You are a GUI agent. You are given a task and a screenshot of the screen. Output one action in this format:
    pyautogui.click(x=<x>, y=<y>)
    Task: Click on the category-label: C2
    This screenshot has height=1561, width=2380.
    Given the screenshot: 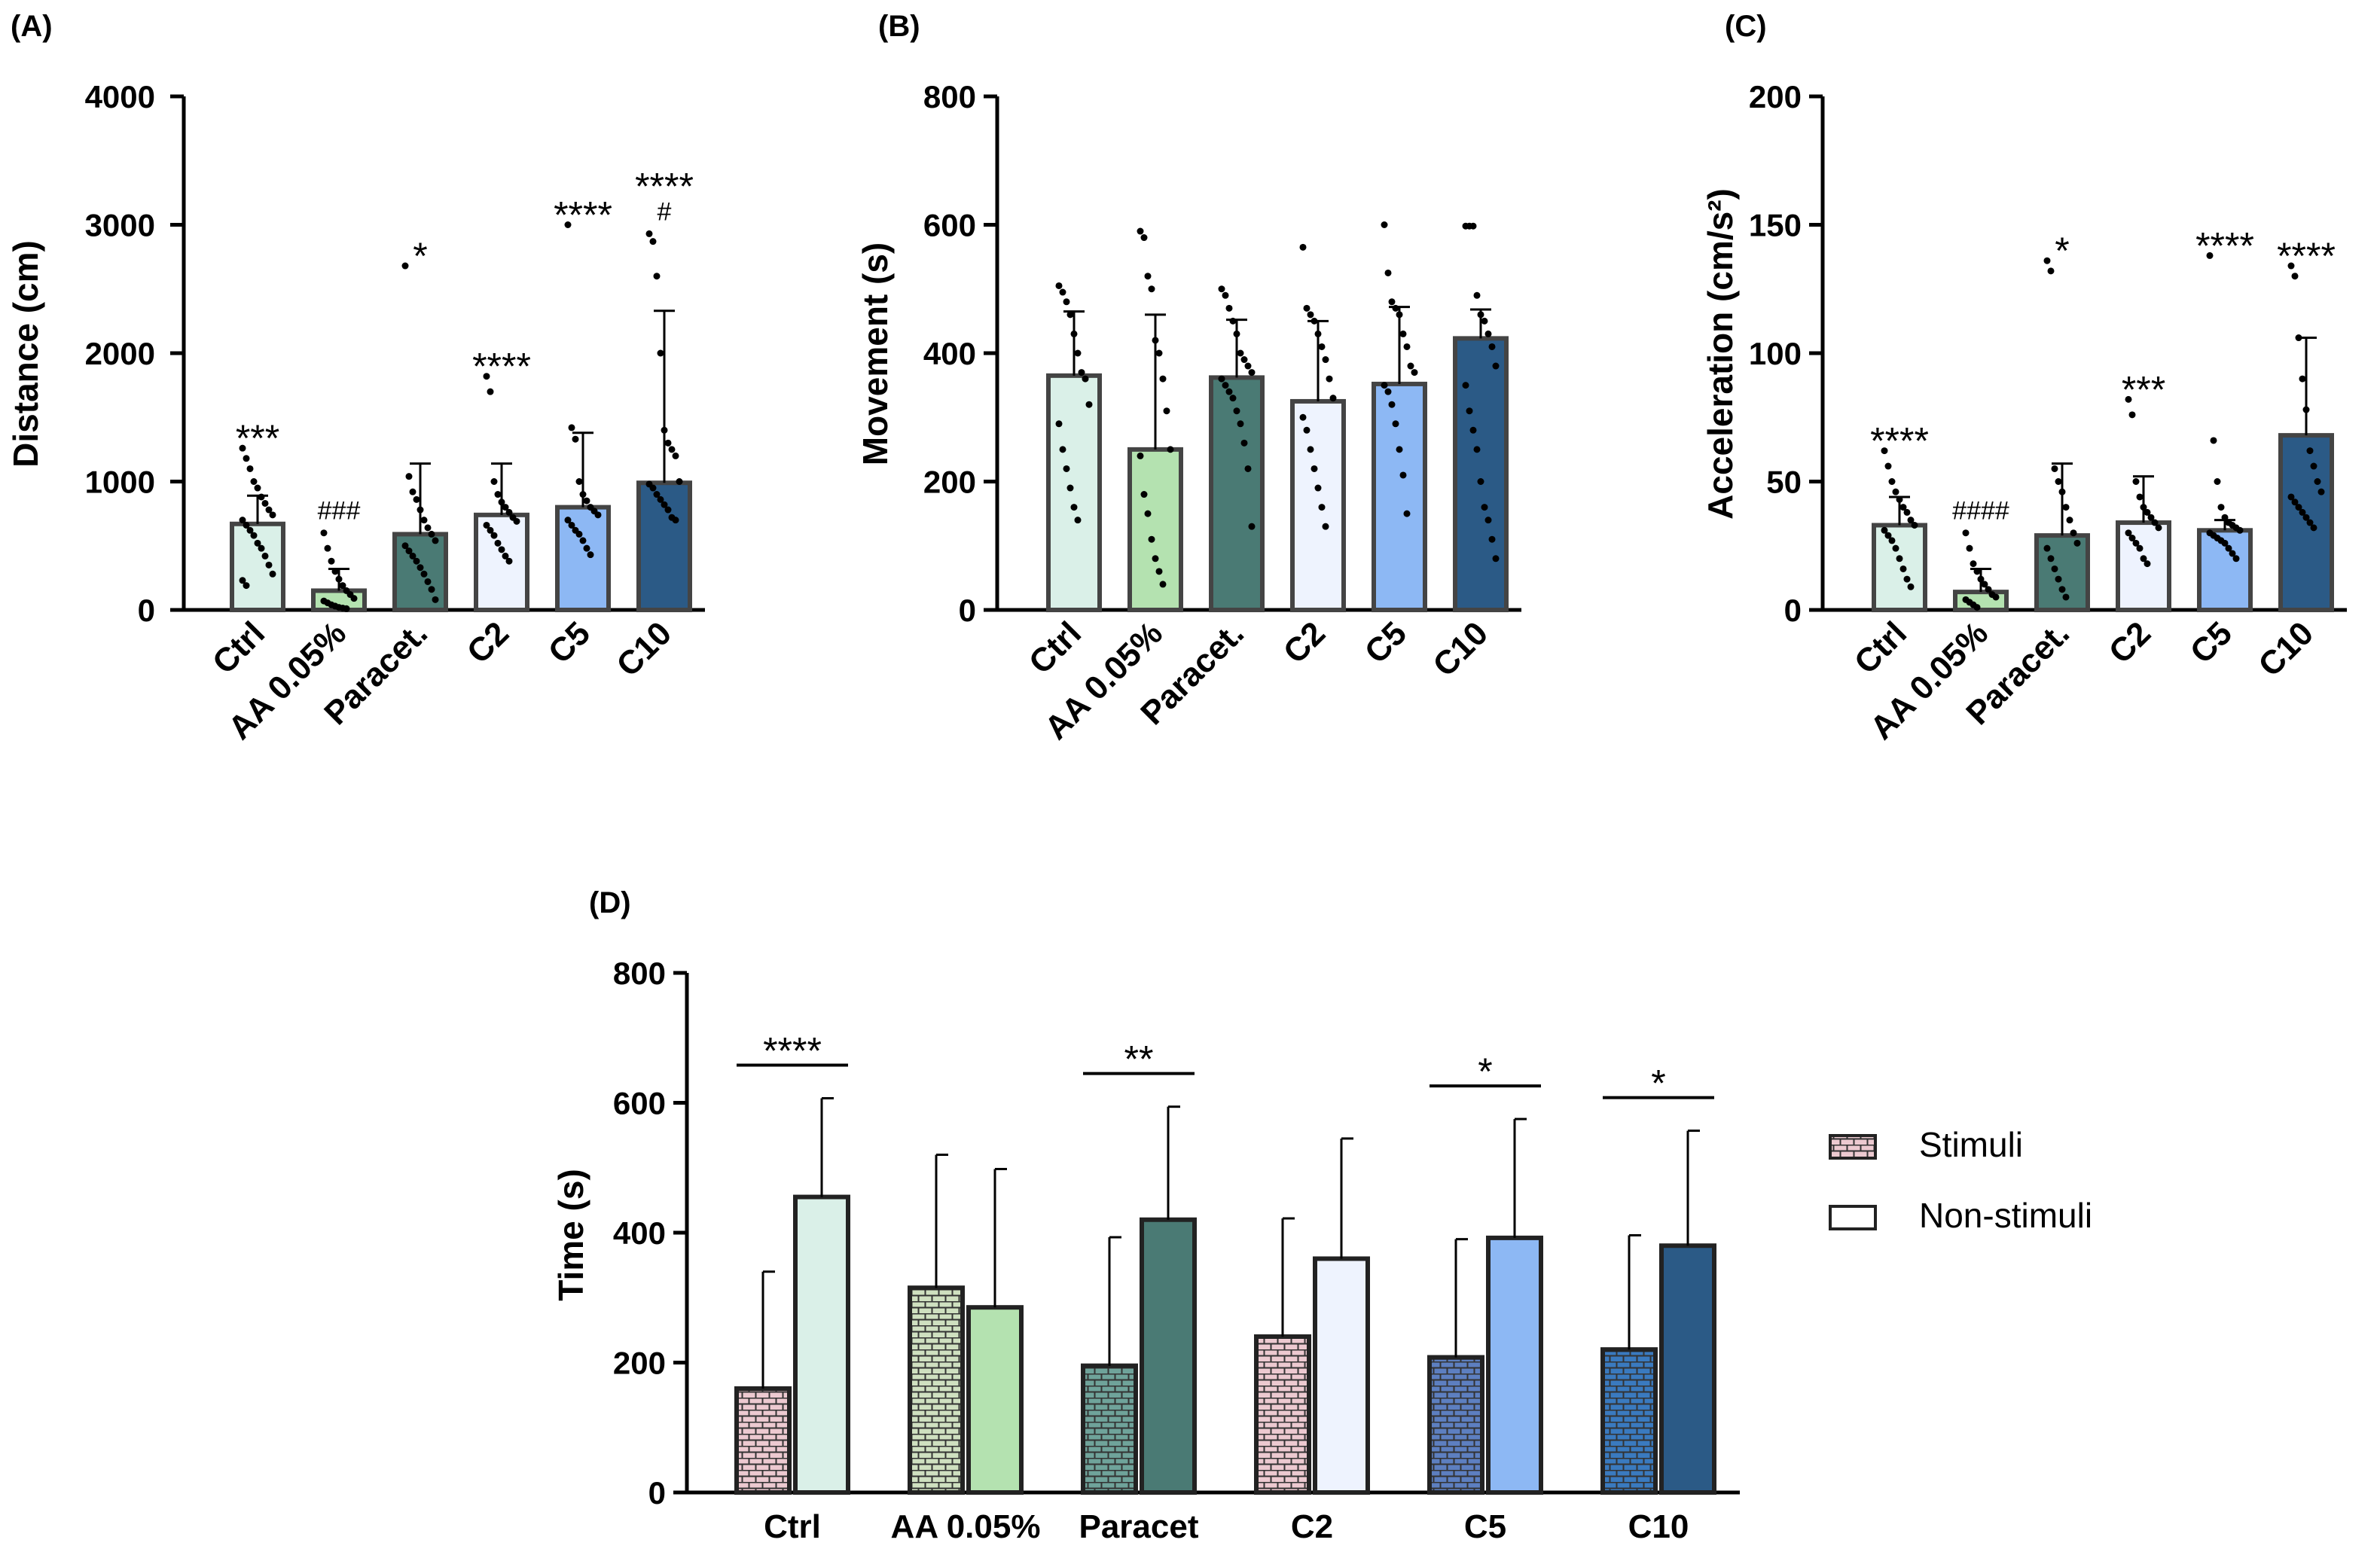 What is the action you would take?
    pyautogui.click(x=488, y=642)
    